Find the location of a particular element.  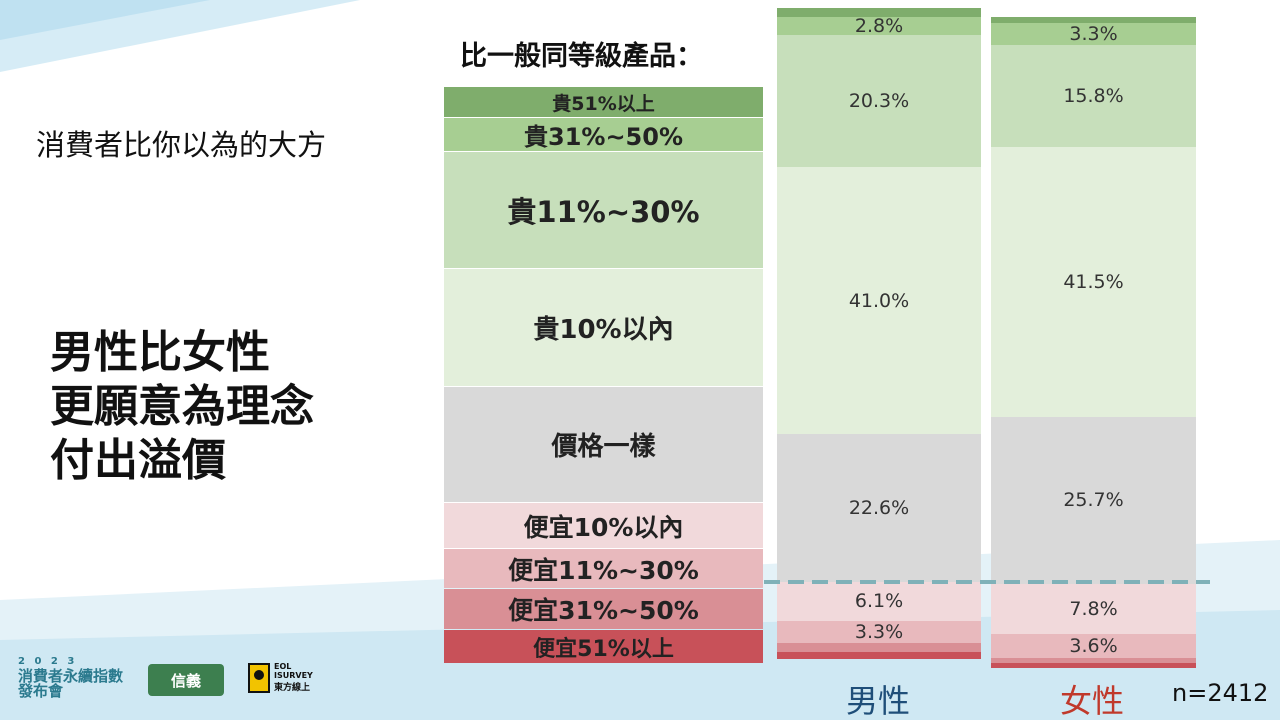

data-label-male-cheaper-11-30: 3.3% is located at coordinates (879, 631).